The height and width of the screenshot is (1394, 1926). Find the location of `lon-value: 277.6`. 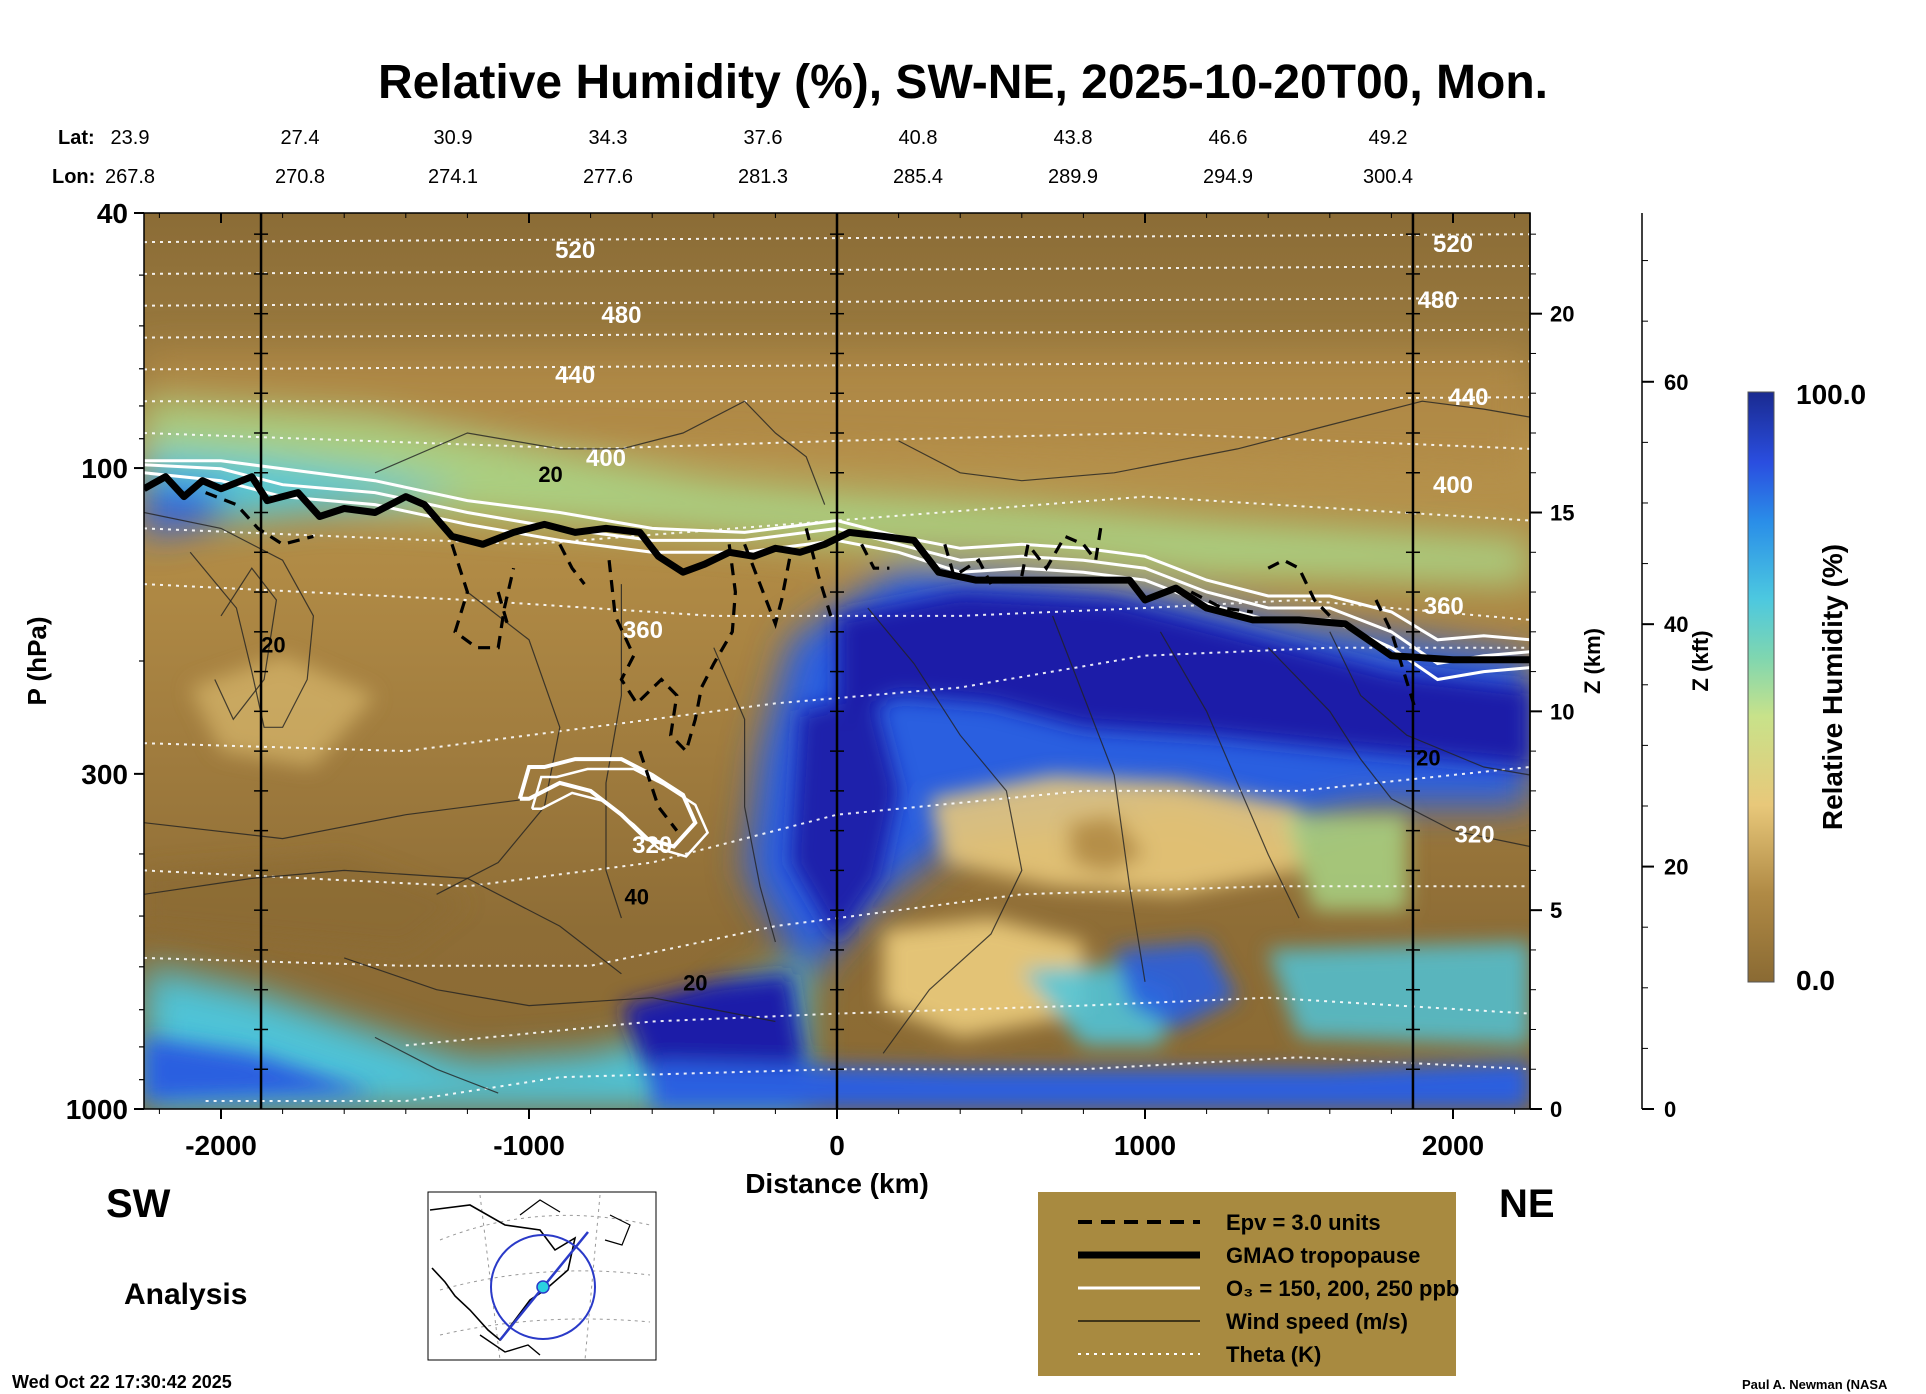

lon-value: 277.6 is located at coordinates (608, 177).